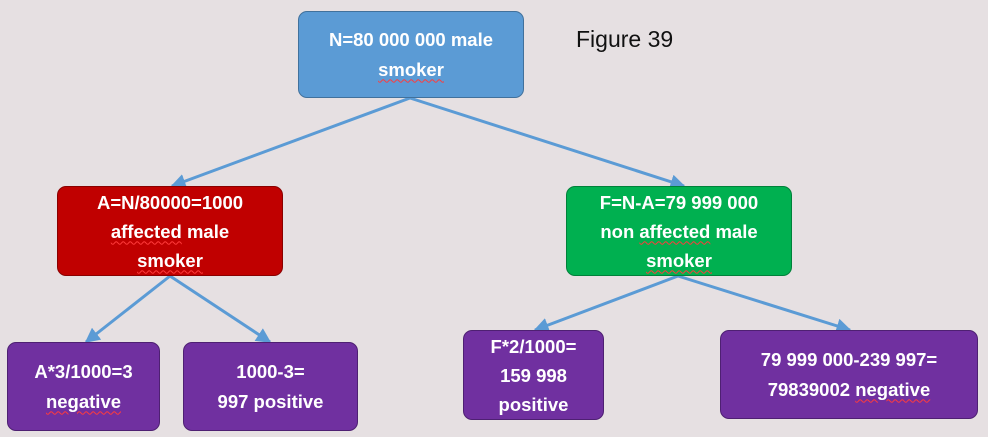 This screenshot has height=437, width=988. What do you see at coordinates (290, 142) in the screenshot?
I see `edge-root-to-affected` at bounding box center [290, 142].